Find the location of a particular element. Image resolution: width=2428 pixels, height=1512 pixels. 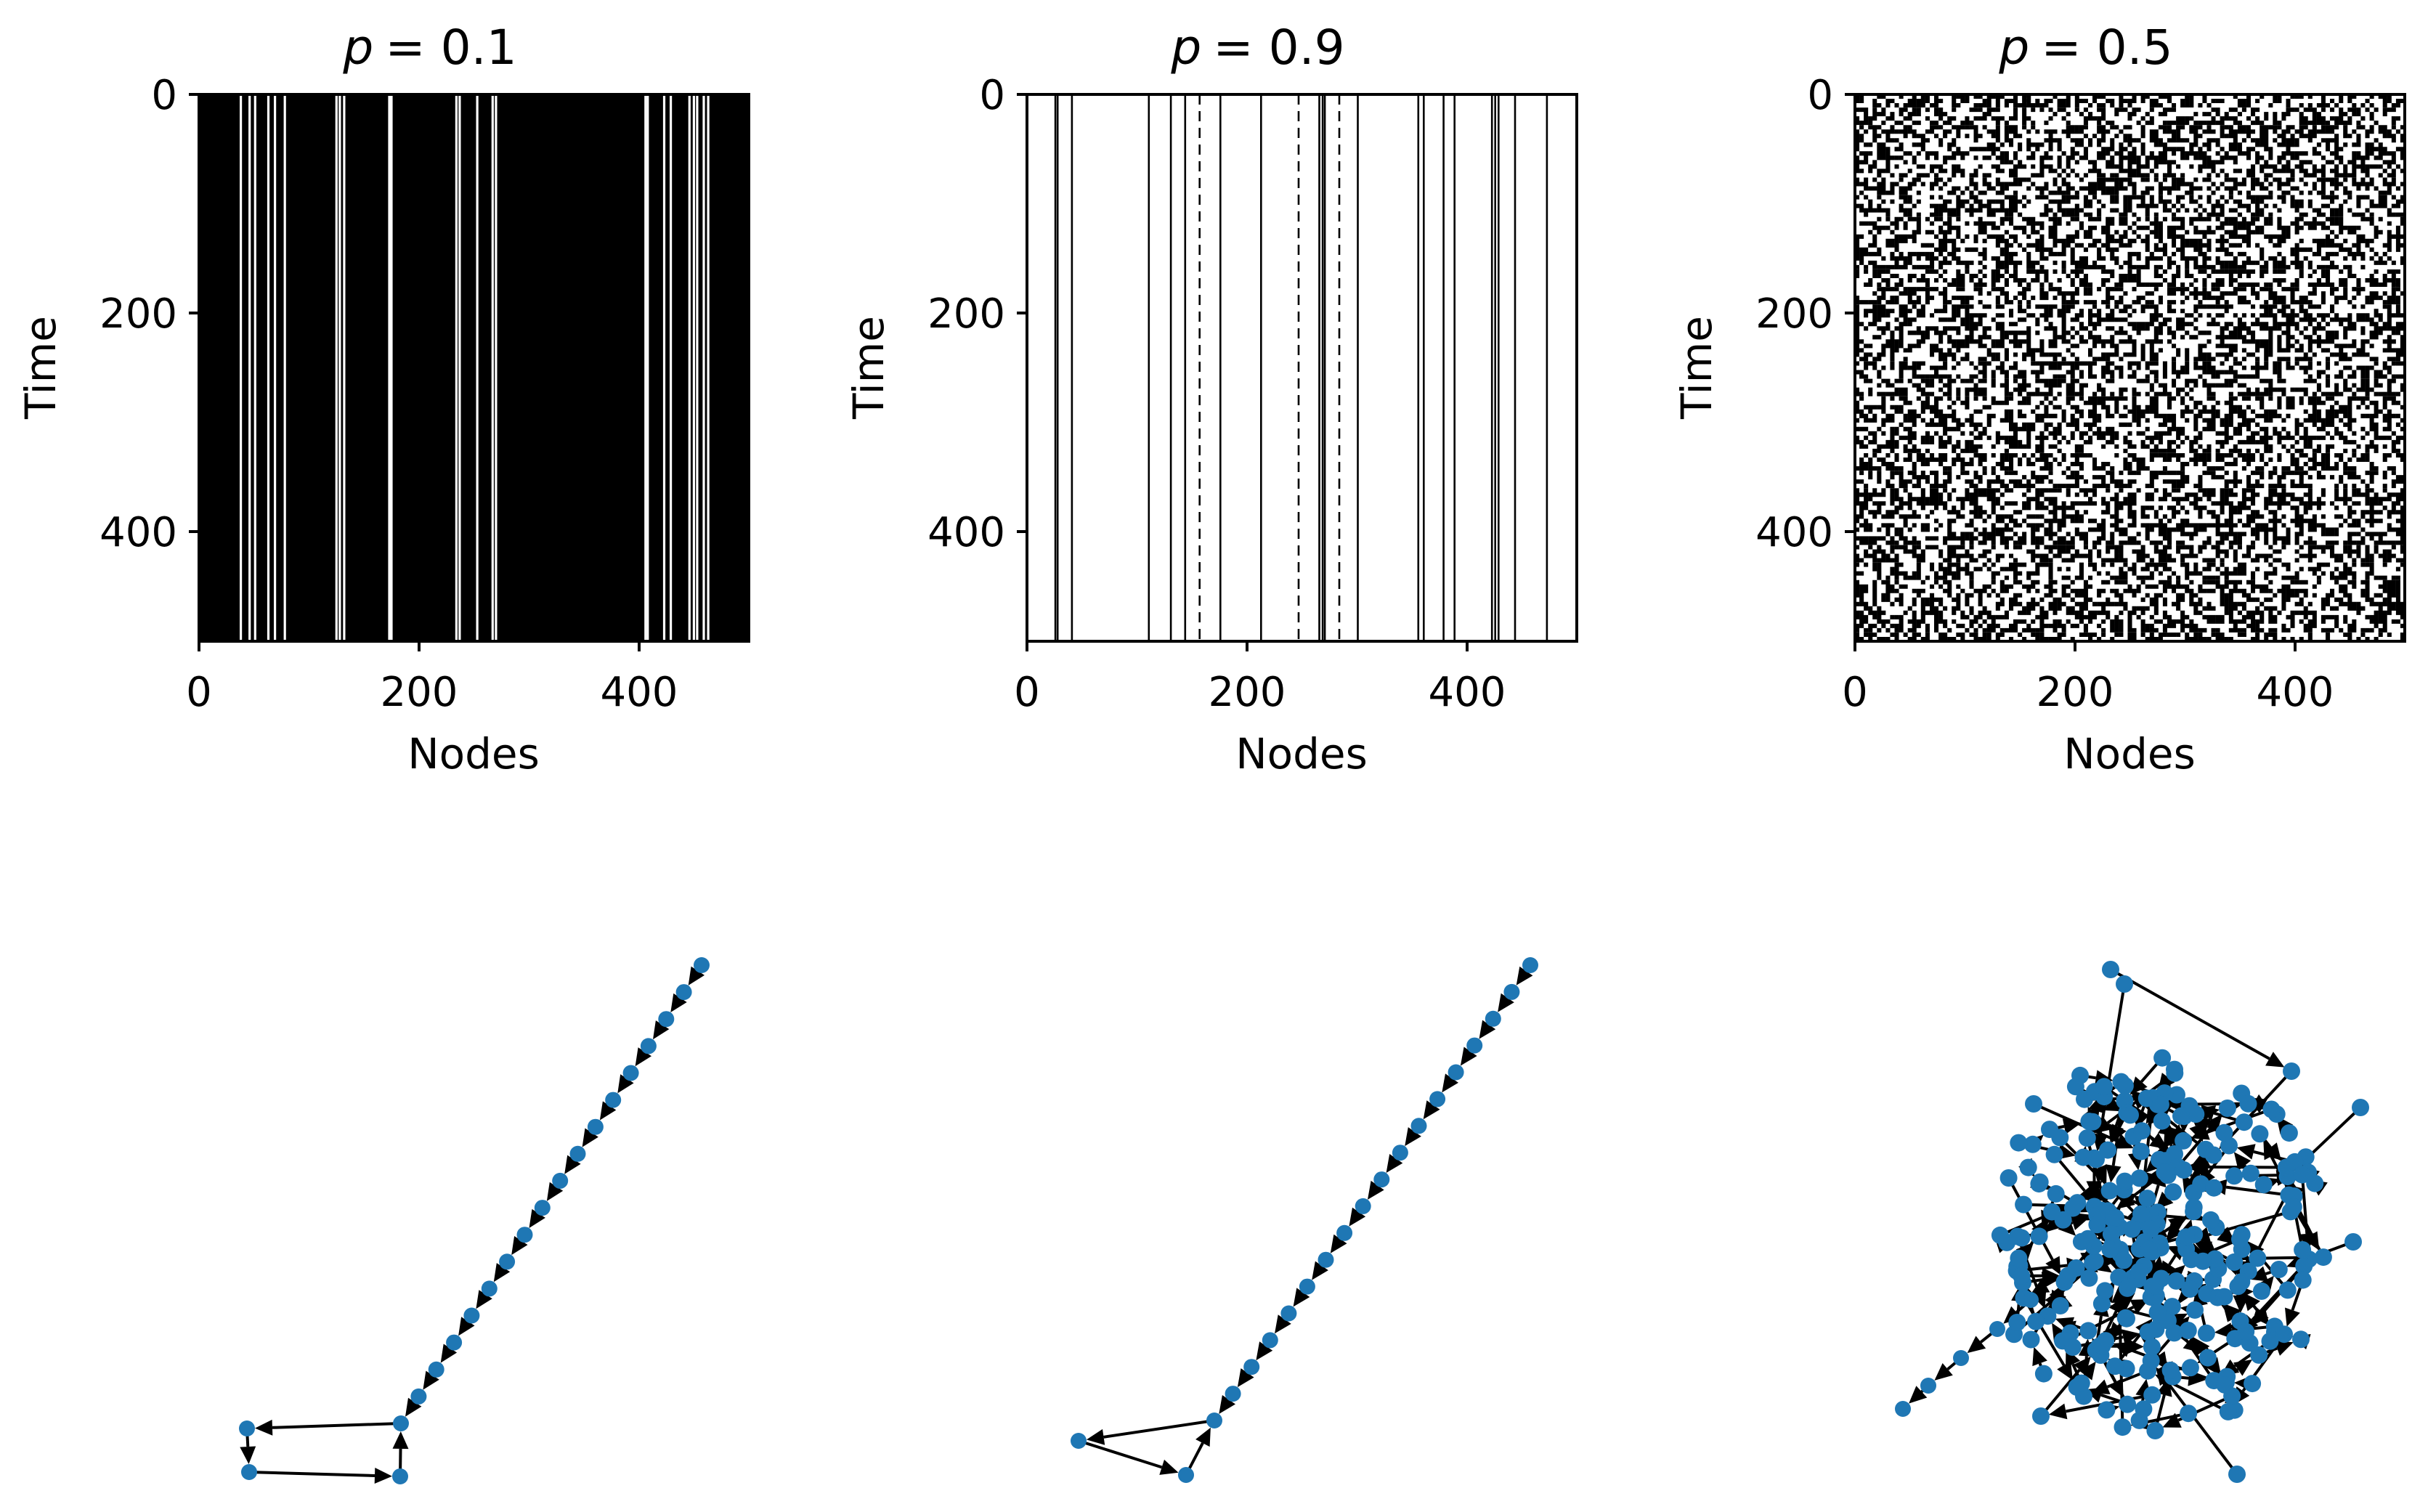

y-tick-label: 400 is located at coordinates (138, 532).